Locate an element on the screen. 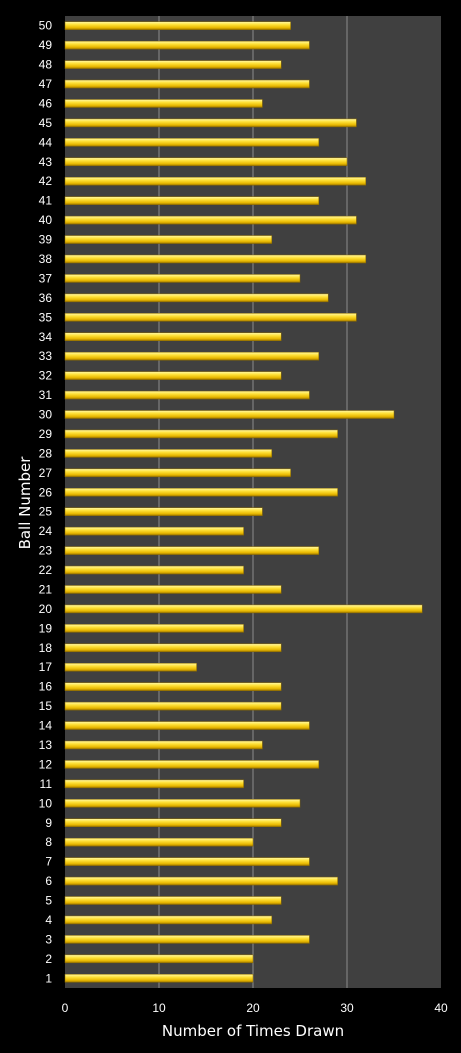  y-tick-label: 31 is located at coordinates (46, 395).